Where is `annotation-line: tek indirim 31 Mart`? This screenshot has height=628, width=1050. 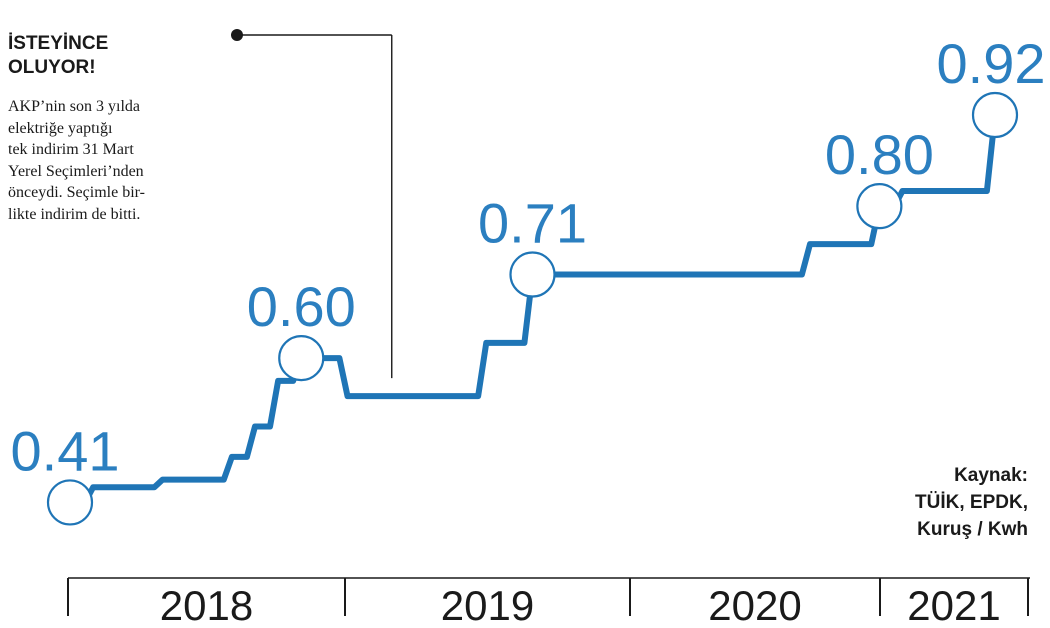 annotation-line: tek indirim 31 Mart is located at coordinates (71, 149).